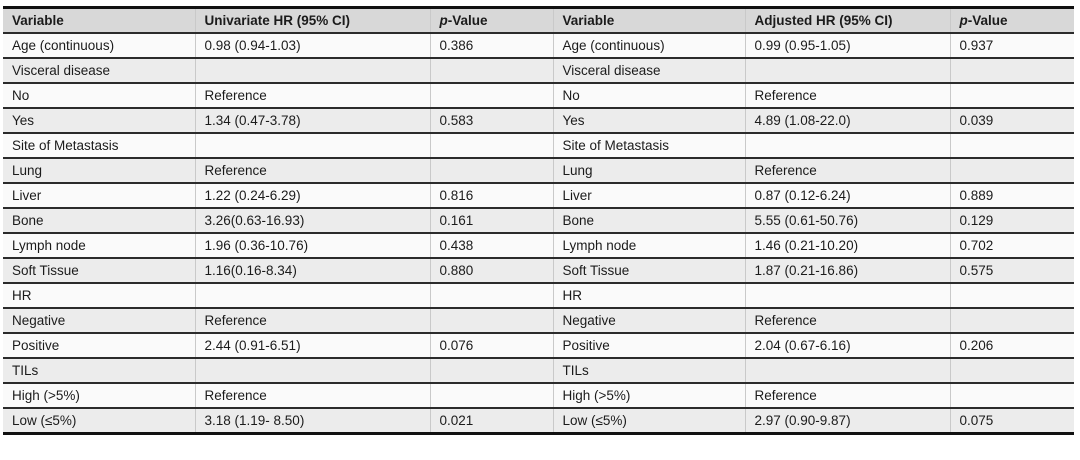 The width and height of the screenshot is (1080, 460). I want to click on column-header: Adjusted HR (95% CI), so click(847, 20).